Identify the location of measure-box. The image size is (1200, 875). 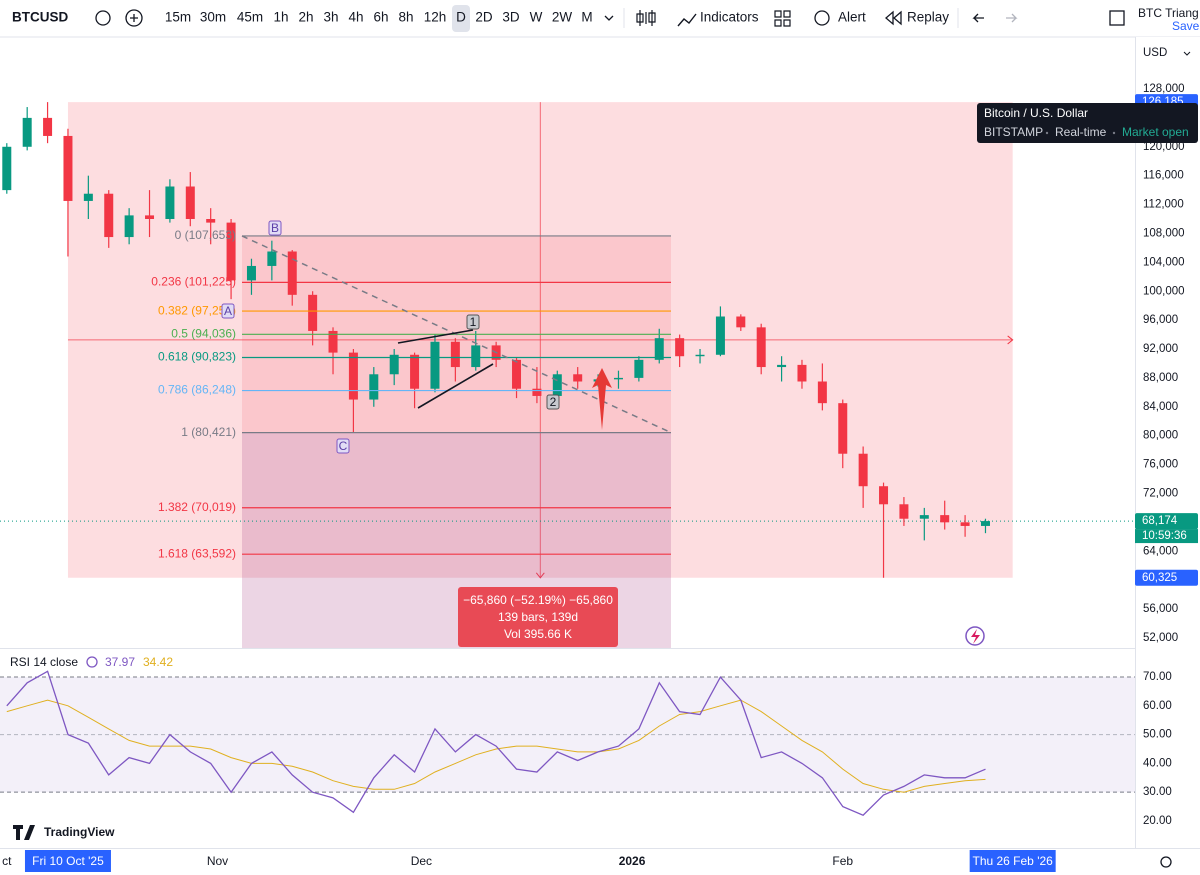
(538, 617).